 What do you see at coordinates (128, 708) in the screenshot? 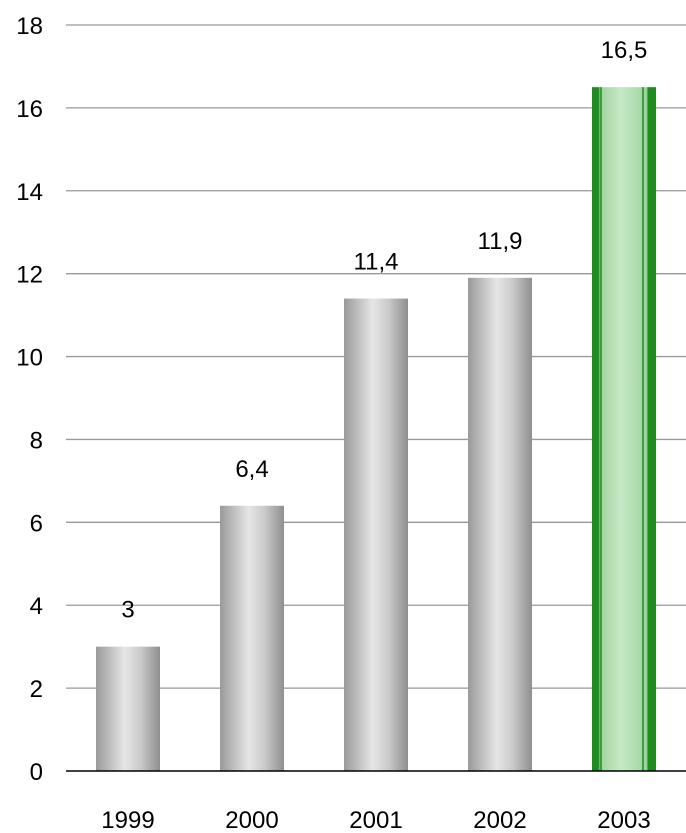
I see `bar-1999` at bounding box center [128, 708].